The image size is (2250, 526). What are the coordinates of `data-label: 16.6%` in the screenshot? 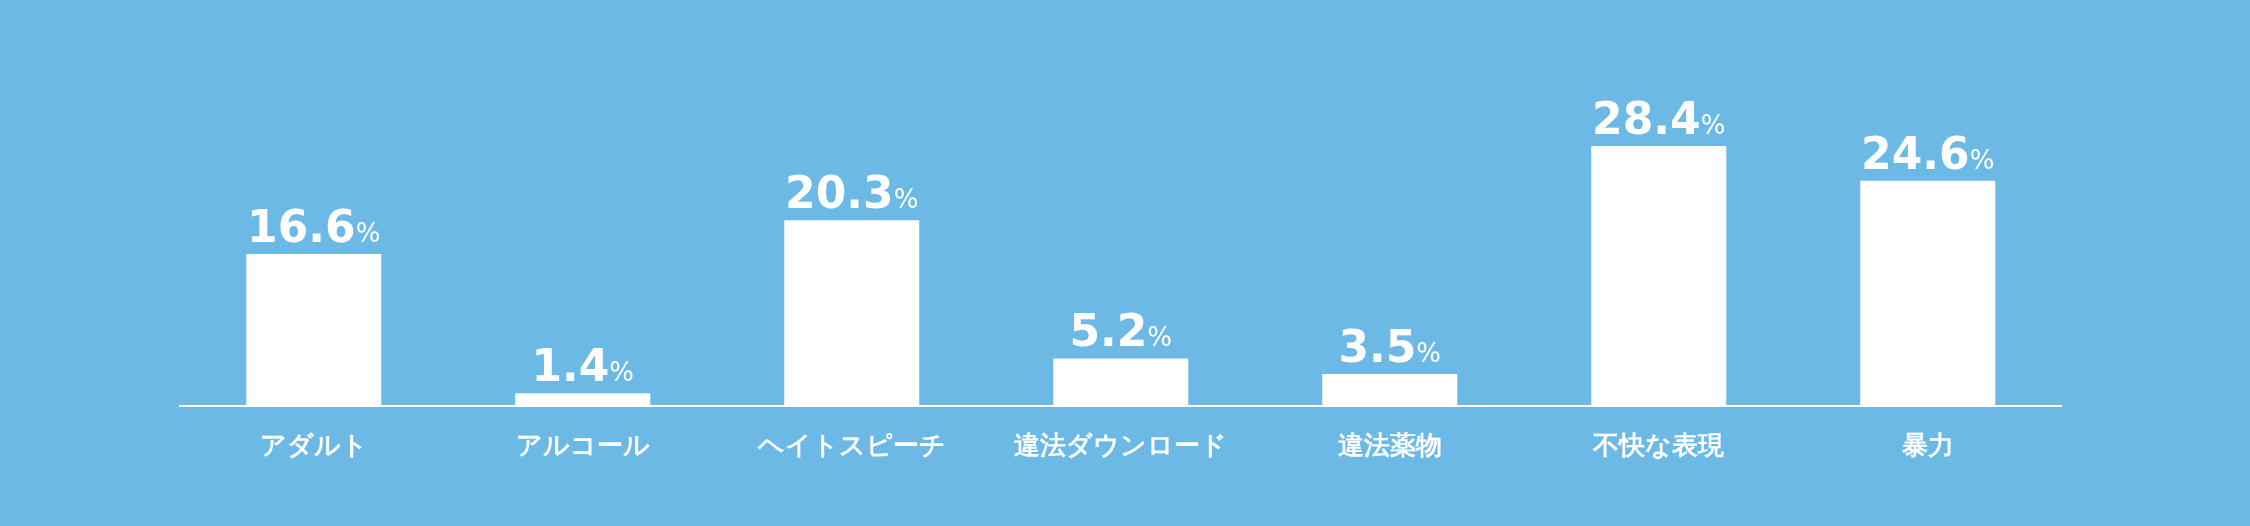 It's located at (314, 227).